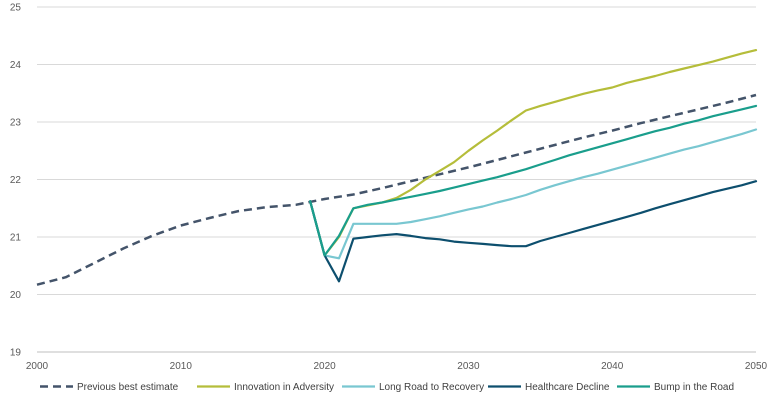 This screenshot has height=400, width=772. Describe the element at coordinates (756, 366) in the screenshot. I see `x-tick-label: 2050` at that location.